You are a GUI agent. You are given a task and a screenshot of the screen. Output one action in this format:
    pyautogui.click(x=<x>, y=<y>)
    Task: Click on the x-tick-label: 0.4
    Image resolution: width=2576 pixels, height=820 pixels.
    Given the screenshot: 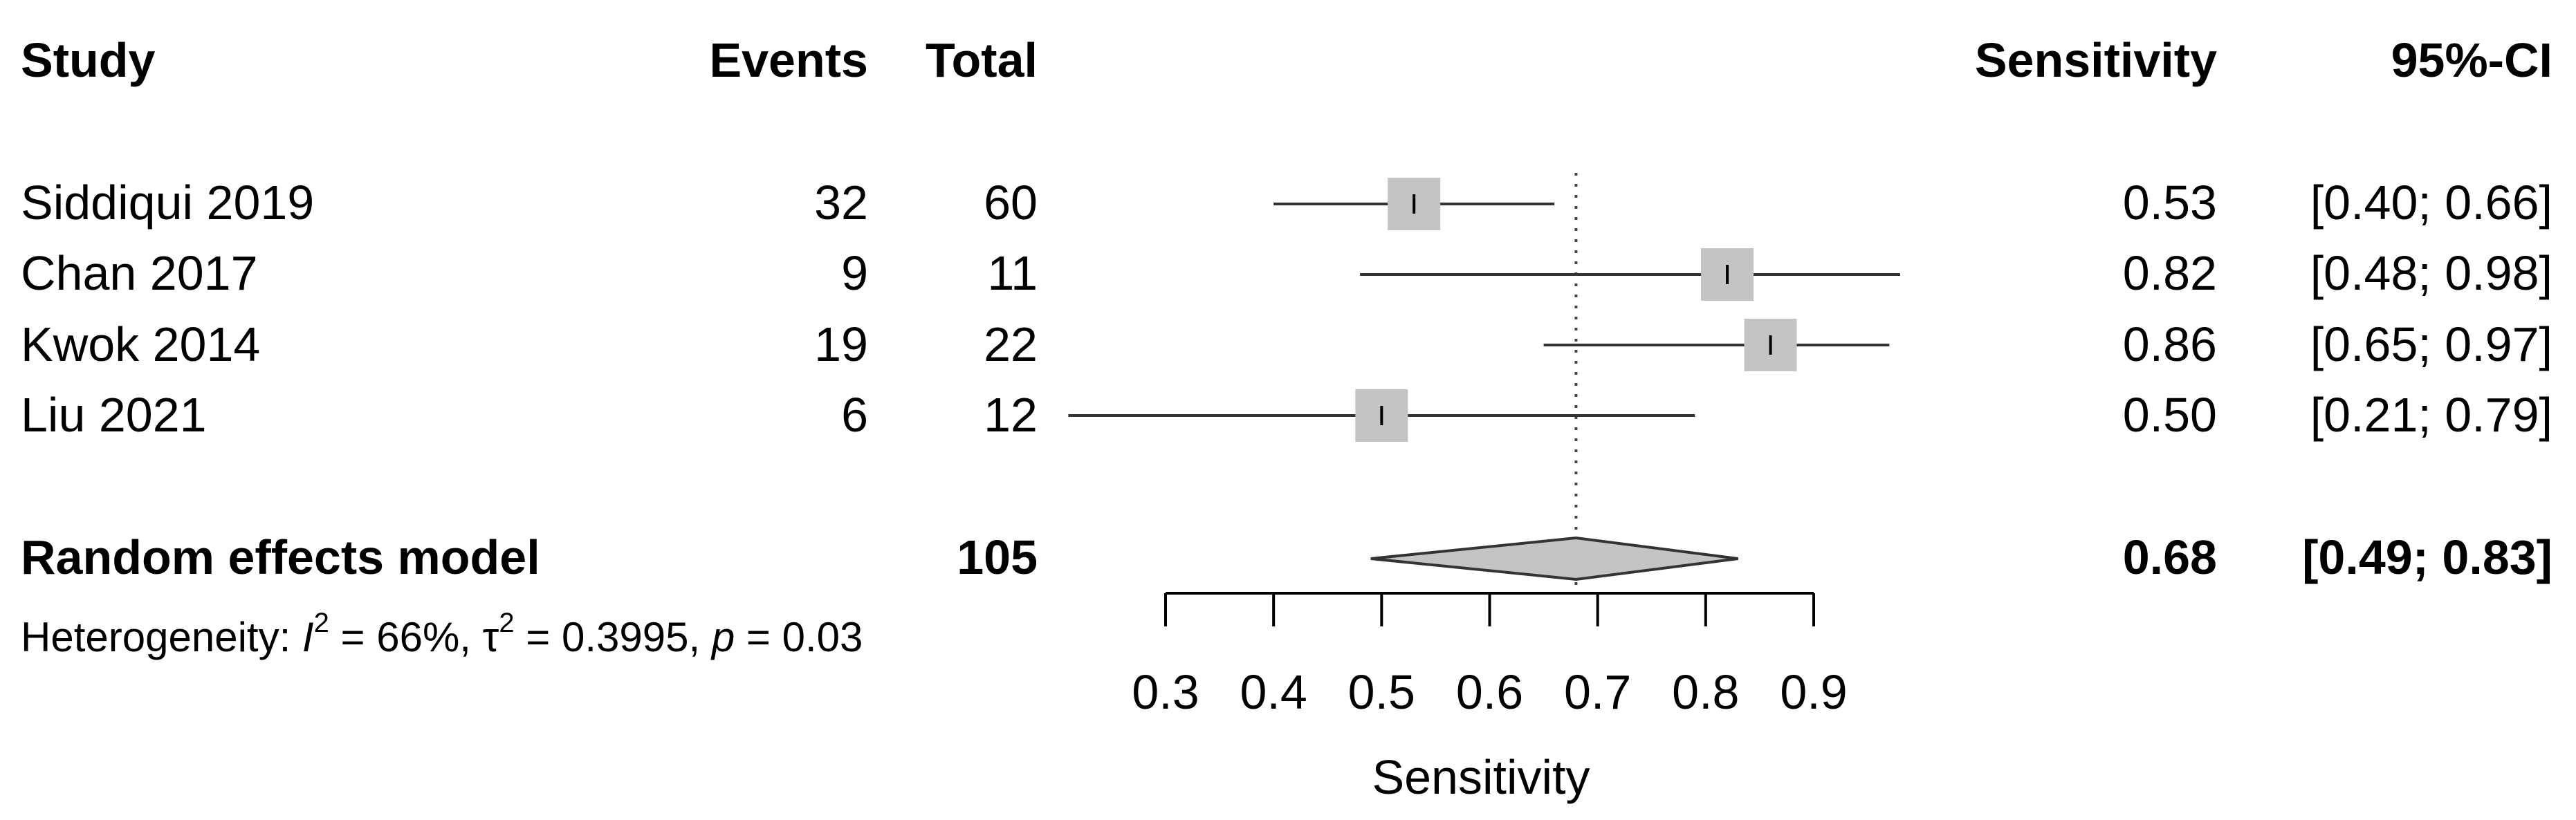 What is the action you would take?
    pyautogui.click(x=1273, y=692)
    